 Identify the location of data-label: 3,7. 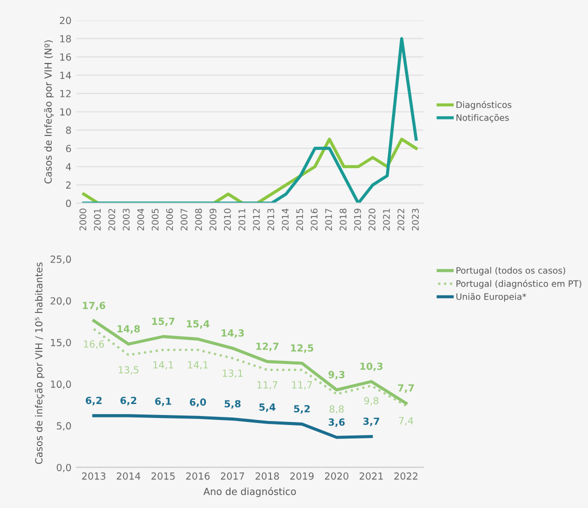
(371, 422).